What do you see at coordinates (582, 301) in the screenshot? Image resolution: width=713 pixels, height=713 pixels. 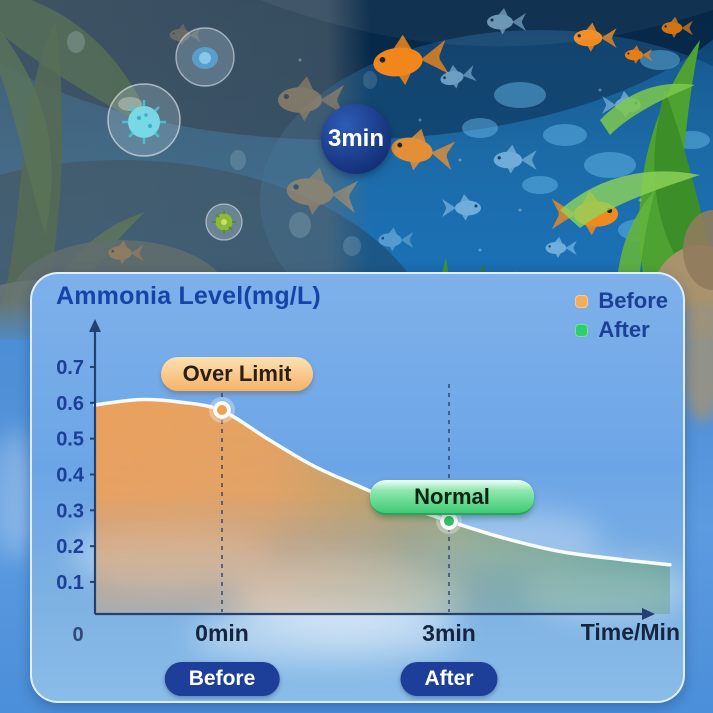 I see `before-swatch-icon` at bounding box center [582, 301].